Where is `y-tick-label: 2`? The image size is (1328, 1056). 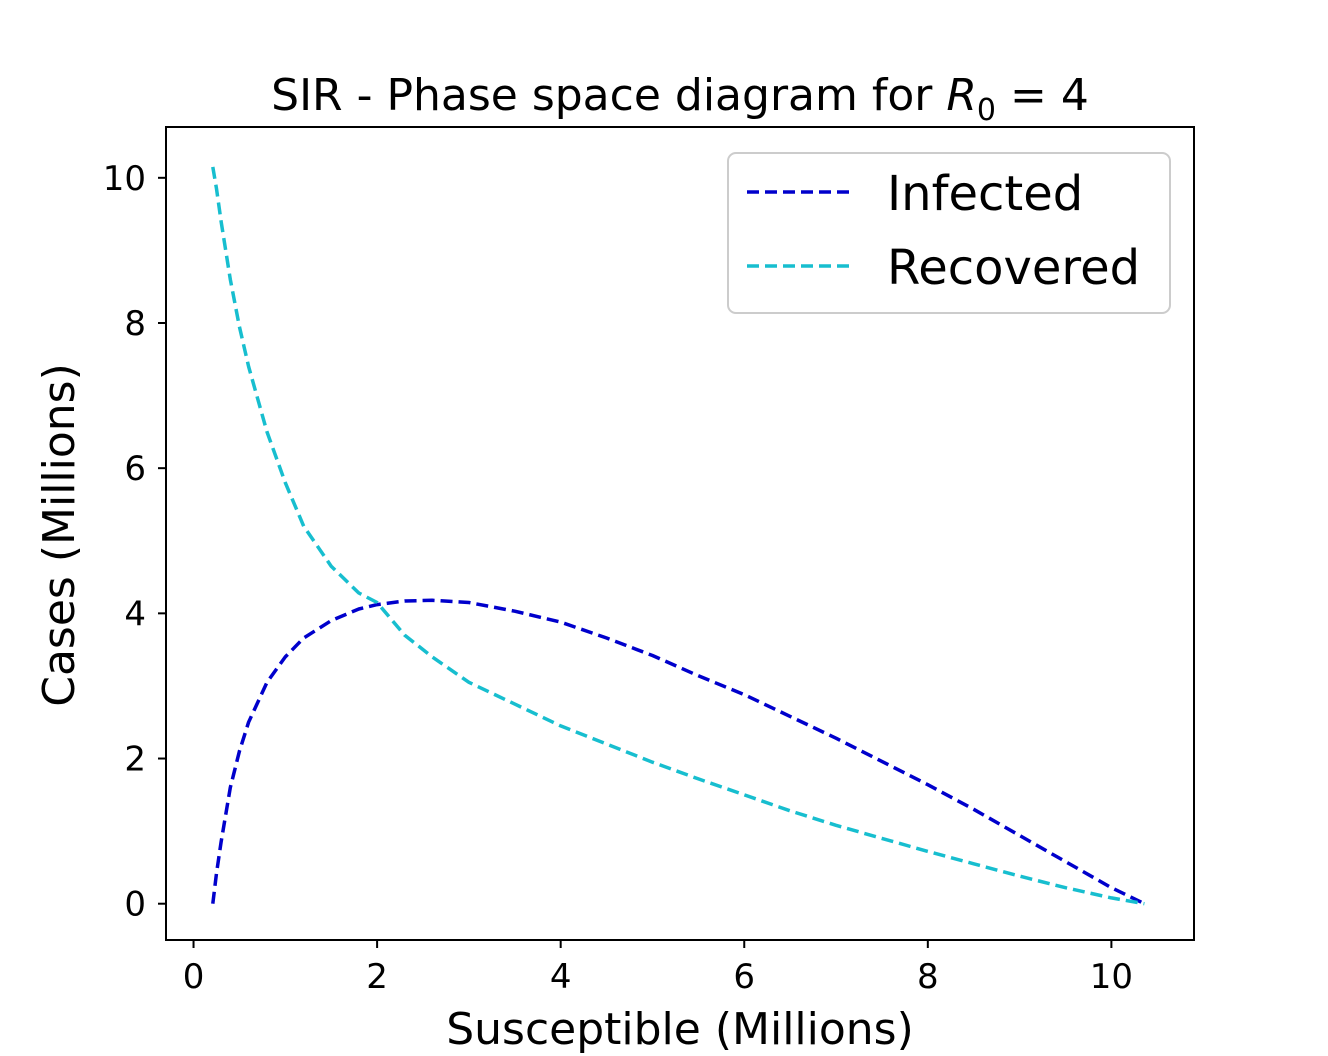 y-tick-label: 2 is located at coordinates (135, 760).